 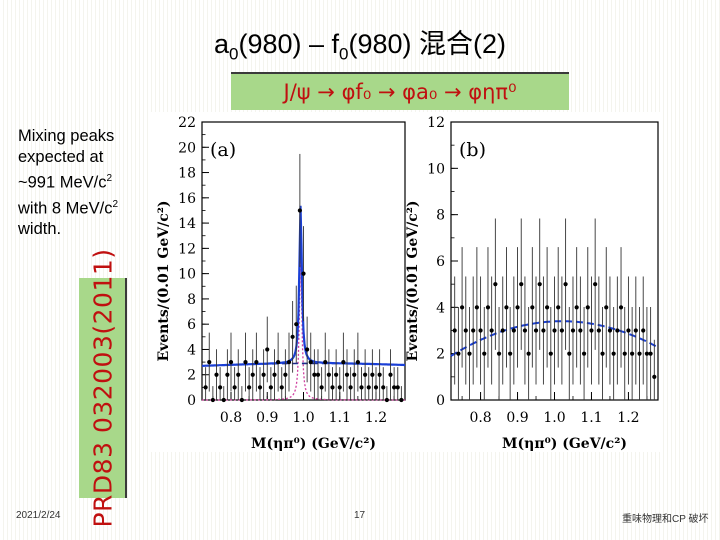 What do you see at coordinates (187, 148) in the screenshot?
I see `y-tick-label: 20` at bounding box center [187, 148].